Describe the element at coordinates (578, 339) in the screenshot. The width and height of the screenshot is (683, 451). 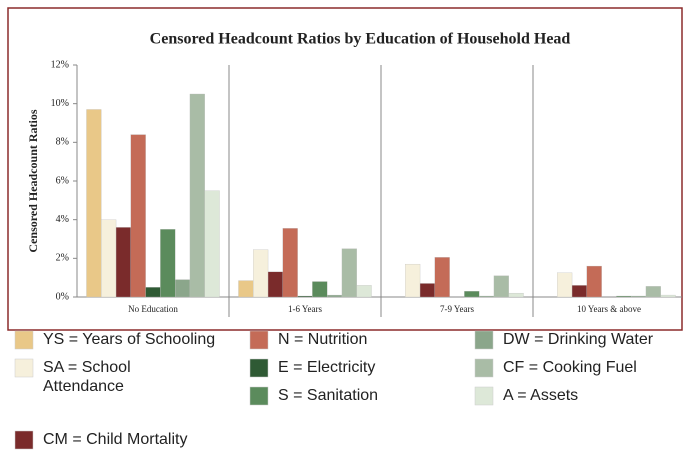
I see `legend-label: DW = Drinking Water` at that location.